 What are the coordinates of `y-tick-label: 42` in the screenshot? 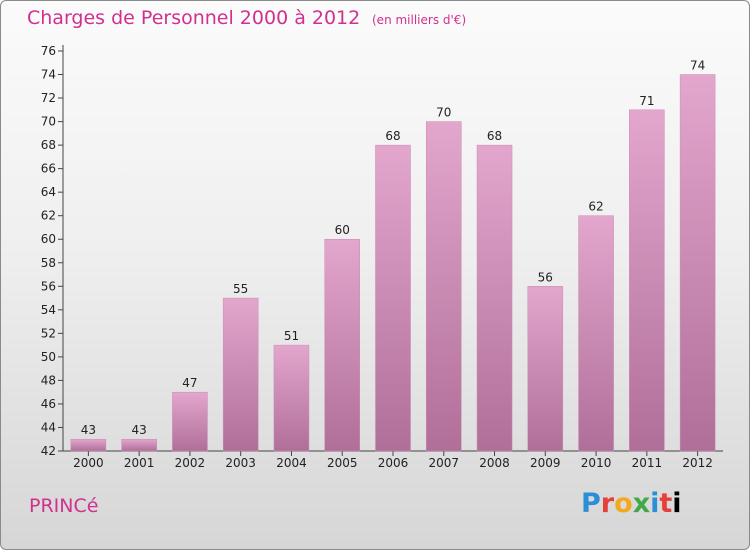 It's located at (48, 451).